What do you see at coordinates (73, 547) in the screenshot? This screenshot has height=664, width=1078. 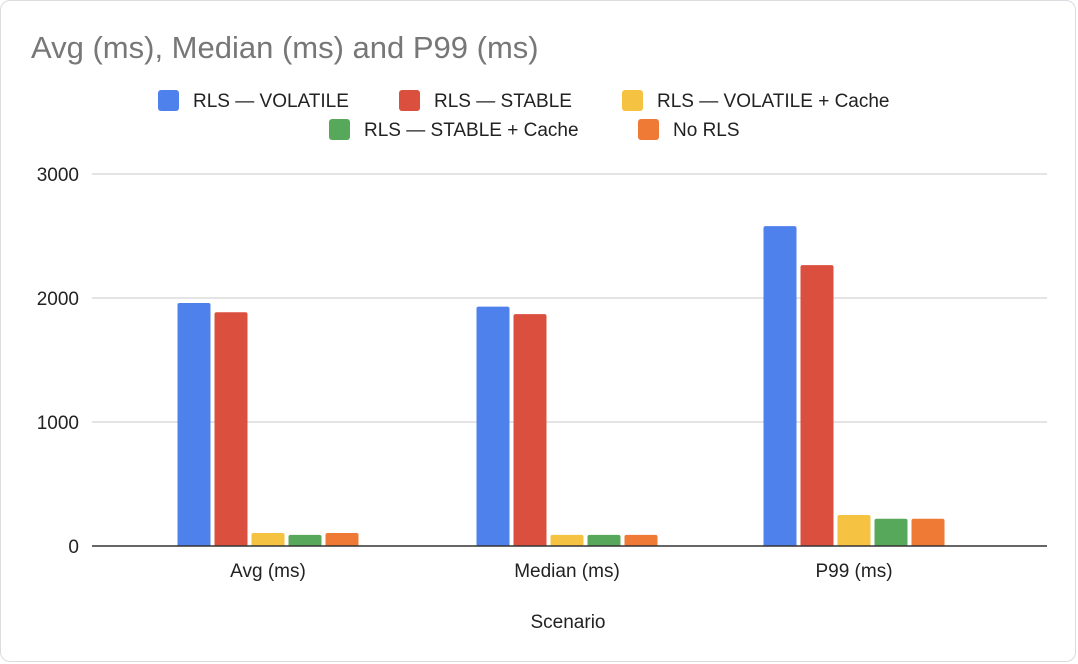 I see `y-tick-label: 0` at bounding box center [73, 547].